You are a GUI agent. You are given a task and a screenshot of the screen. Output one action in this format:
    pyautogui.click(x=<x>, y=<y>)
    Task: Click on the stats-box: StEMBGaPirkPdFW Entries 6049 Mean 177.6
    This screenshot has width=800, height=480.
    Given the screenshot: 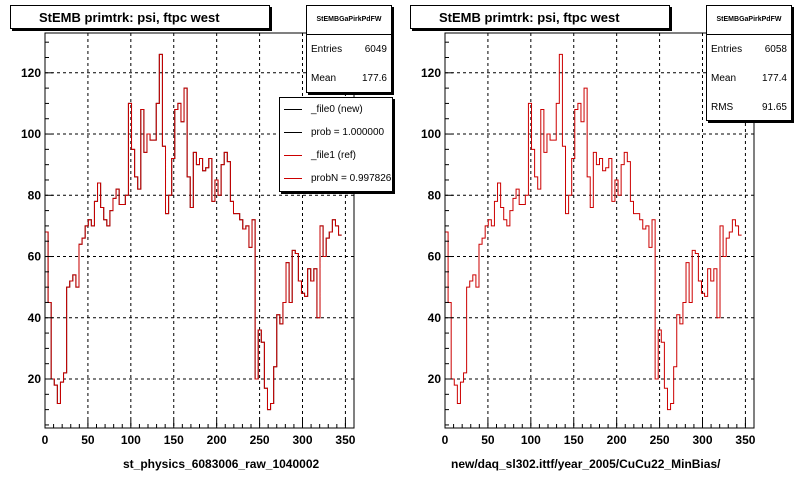 What is the action you would take?
    pyautogui.click(x=349, y=49)
    